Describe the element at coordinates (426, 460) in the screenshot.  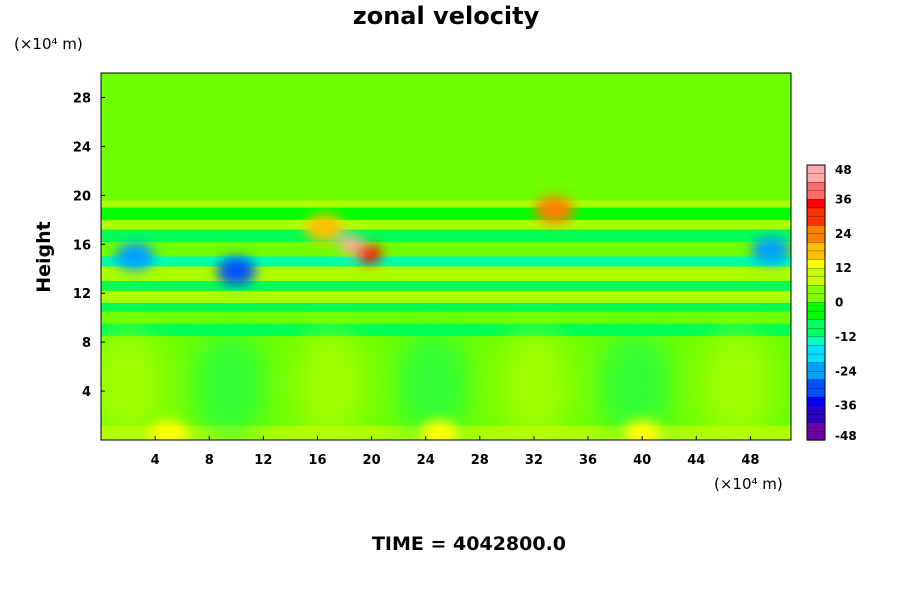
I see `x-tick-label: 24` at that location.